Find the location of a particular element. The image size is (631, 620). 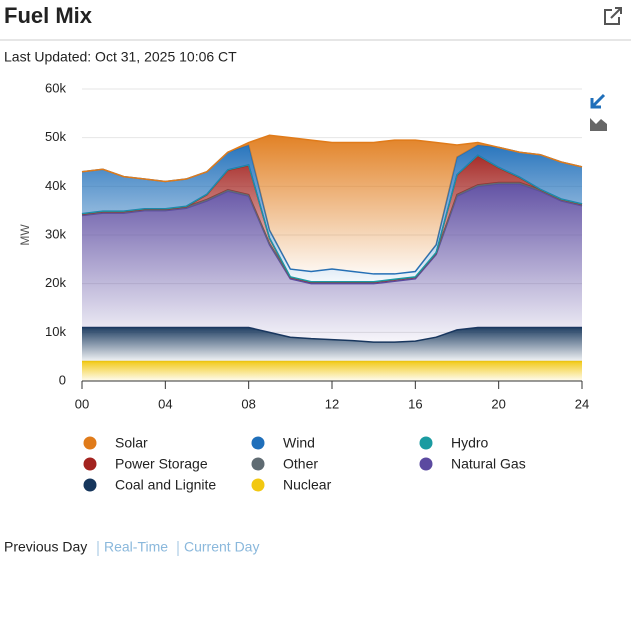

y-tick-label: 10k is located at coordinates (55, 331).